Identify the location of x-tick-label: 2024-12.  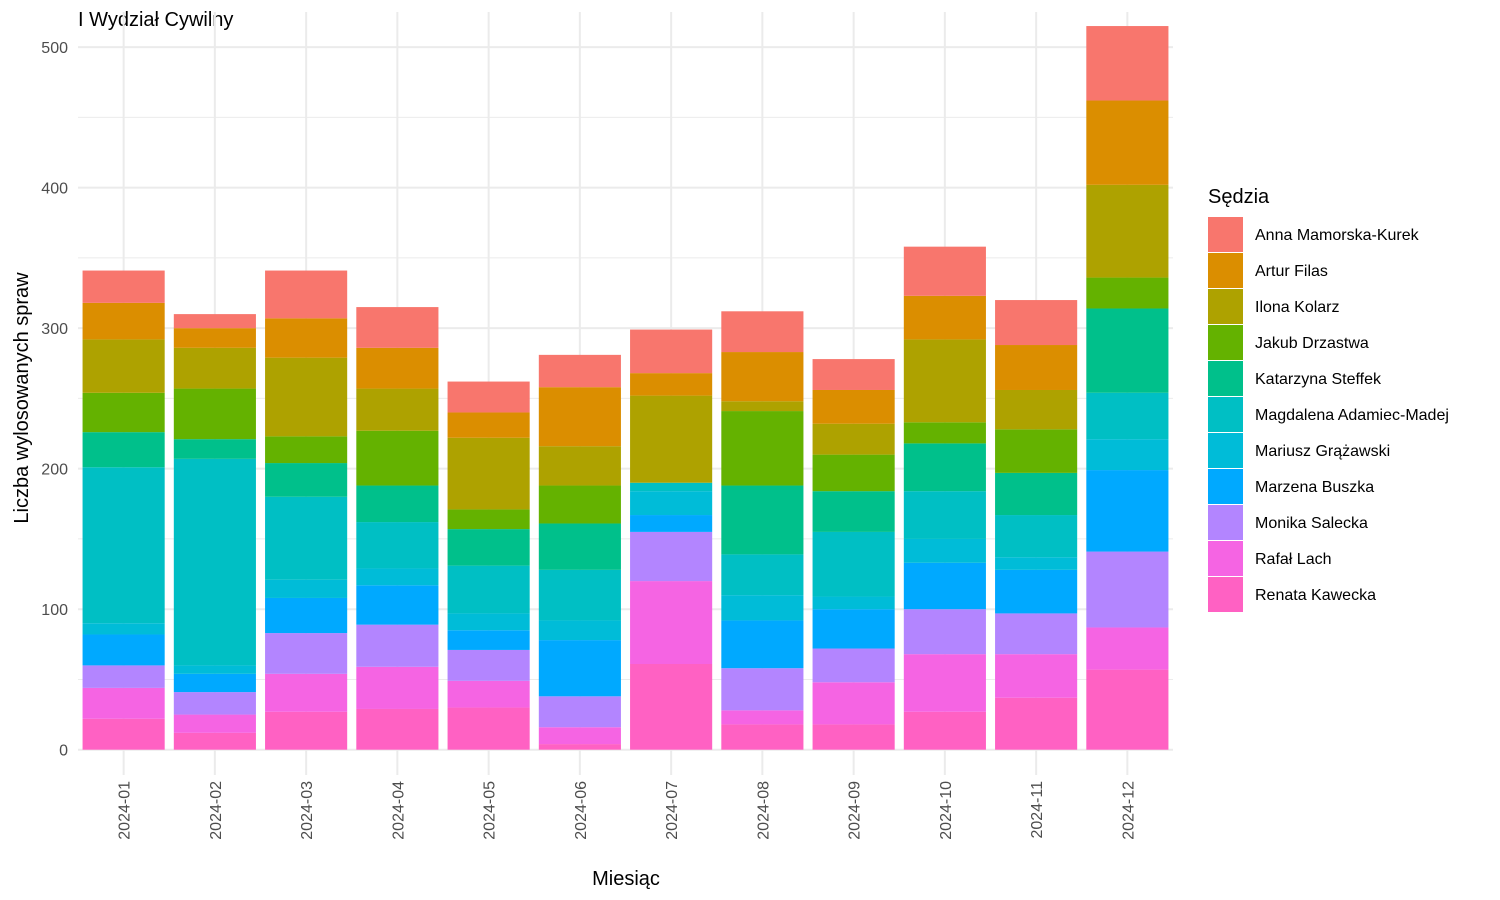
(1128, 810).